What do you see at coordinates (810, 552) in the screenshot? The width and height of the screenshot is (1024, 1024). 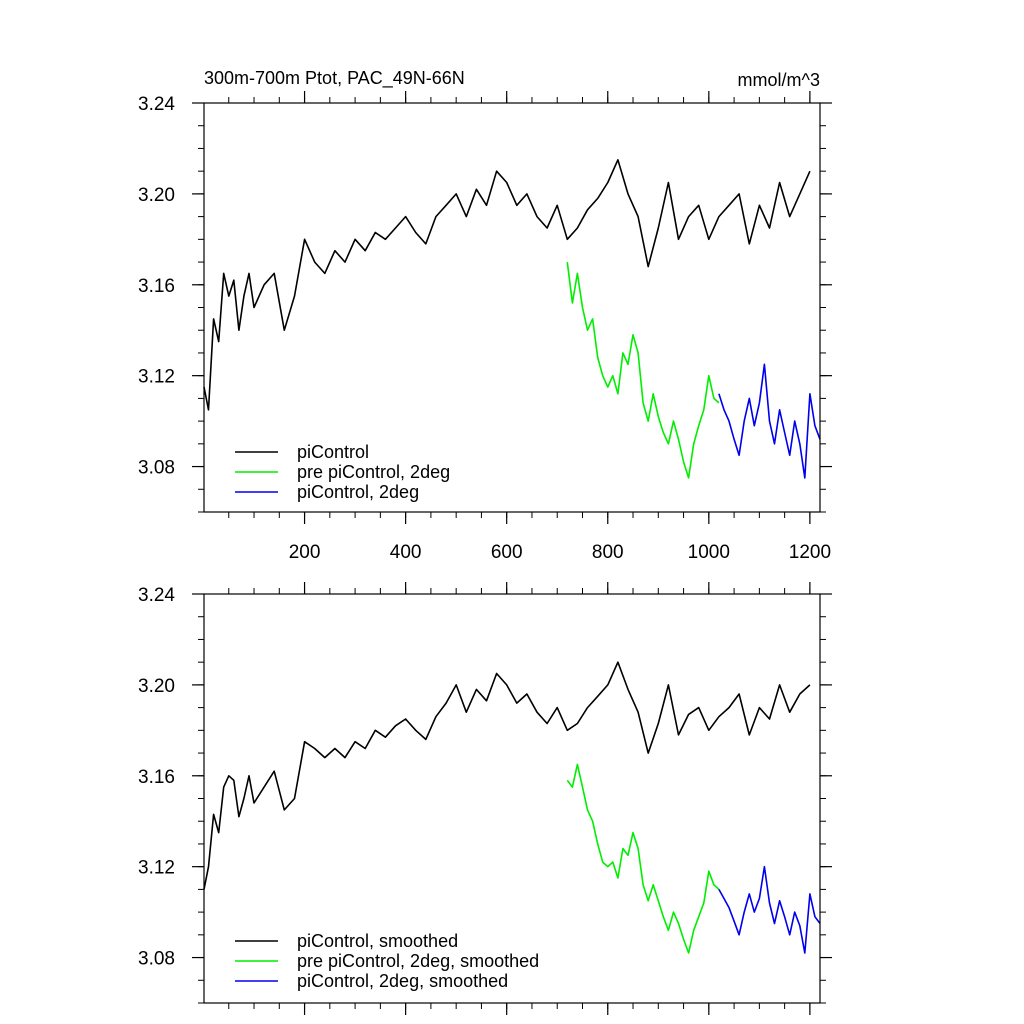 I see `x-tick-label: 1200` at bounding box center [810, 552].